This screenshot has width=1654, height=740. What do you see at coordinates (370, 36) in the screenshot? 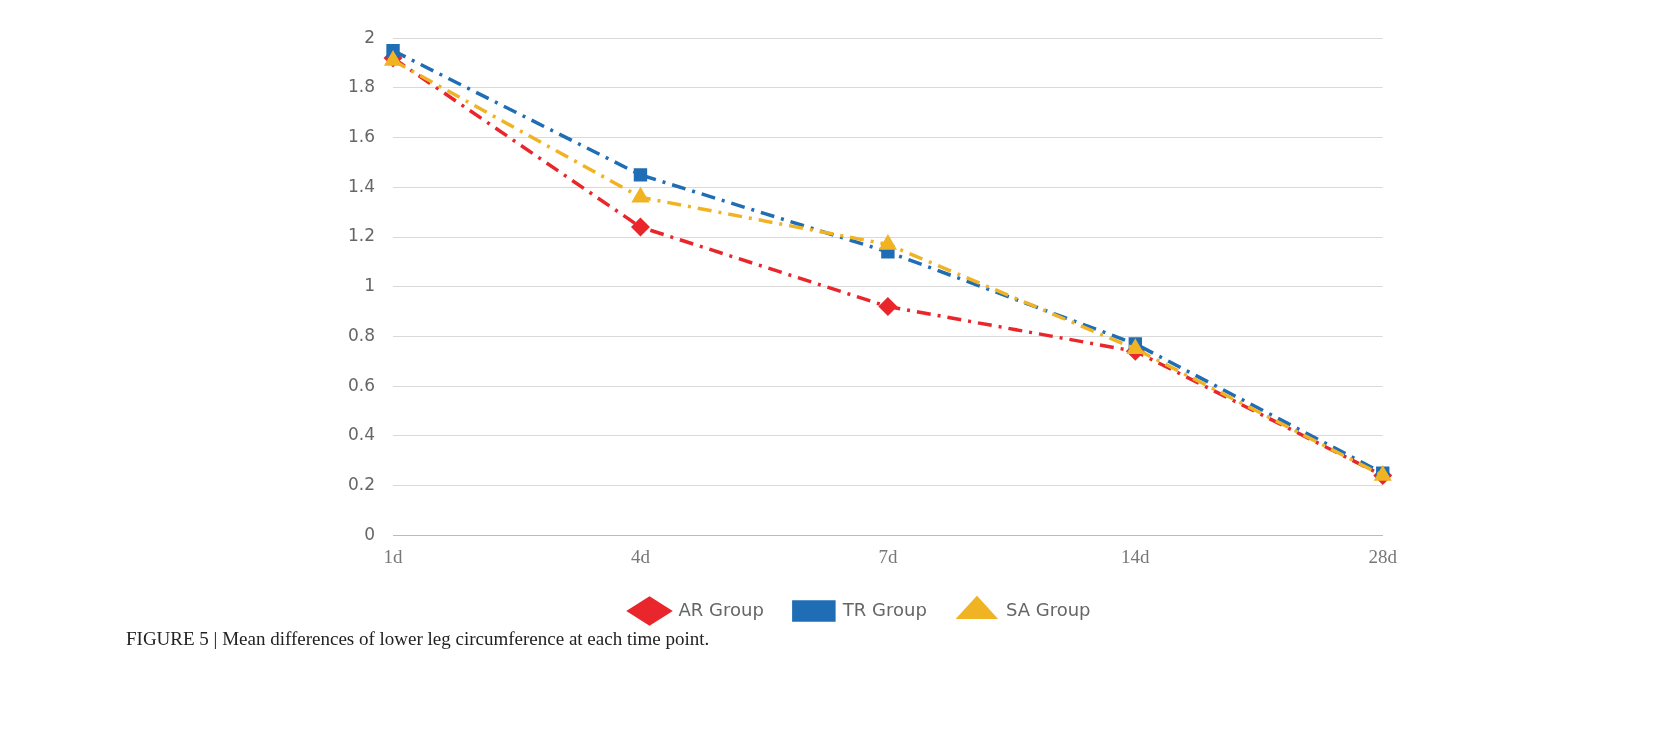
I see `y-tick-label: 2` at bounding box center [370, 36].